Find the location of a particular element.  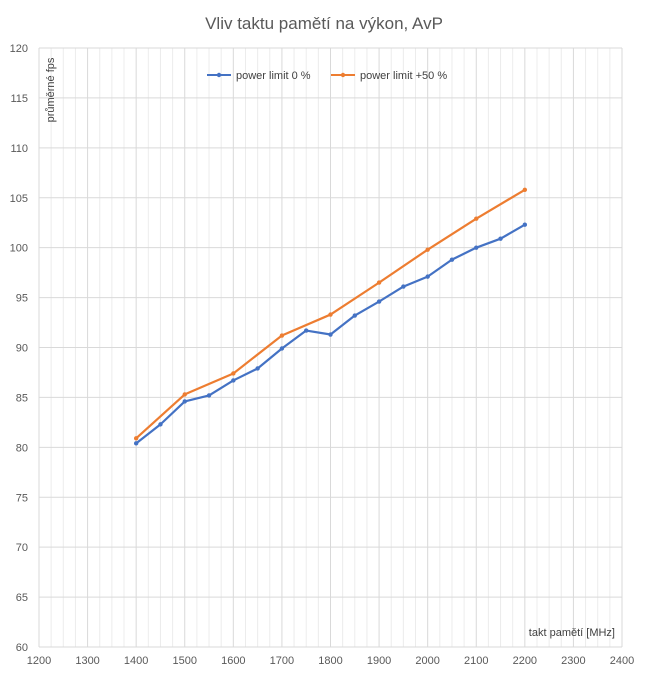

y-tick-label: 70 is located at coordinates (22, 548).